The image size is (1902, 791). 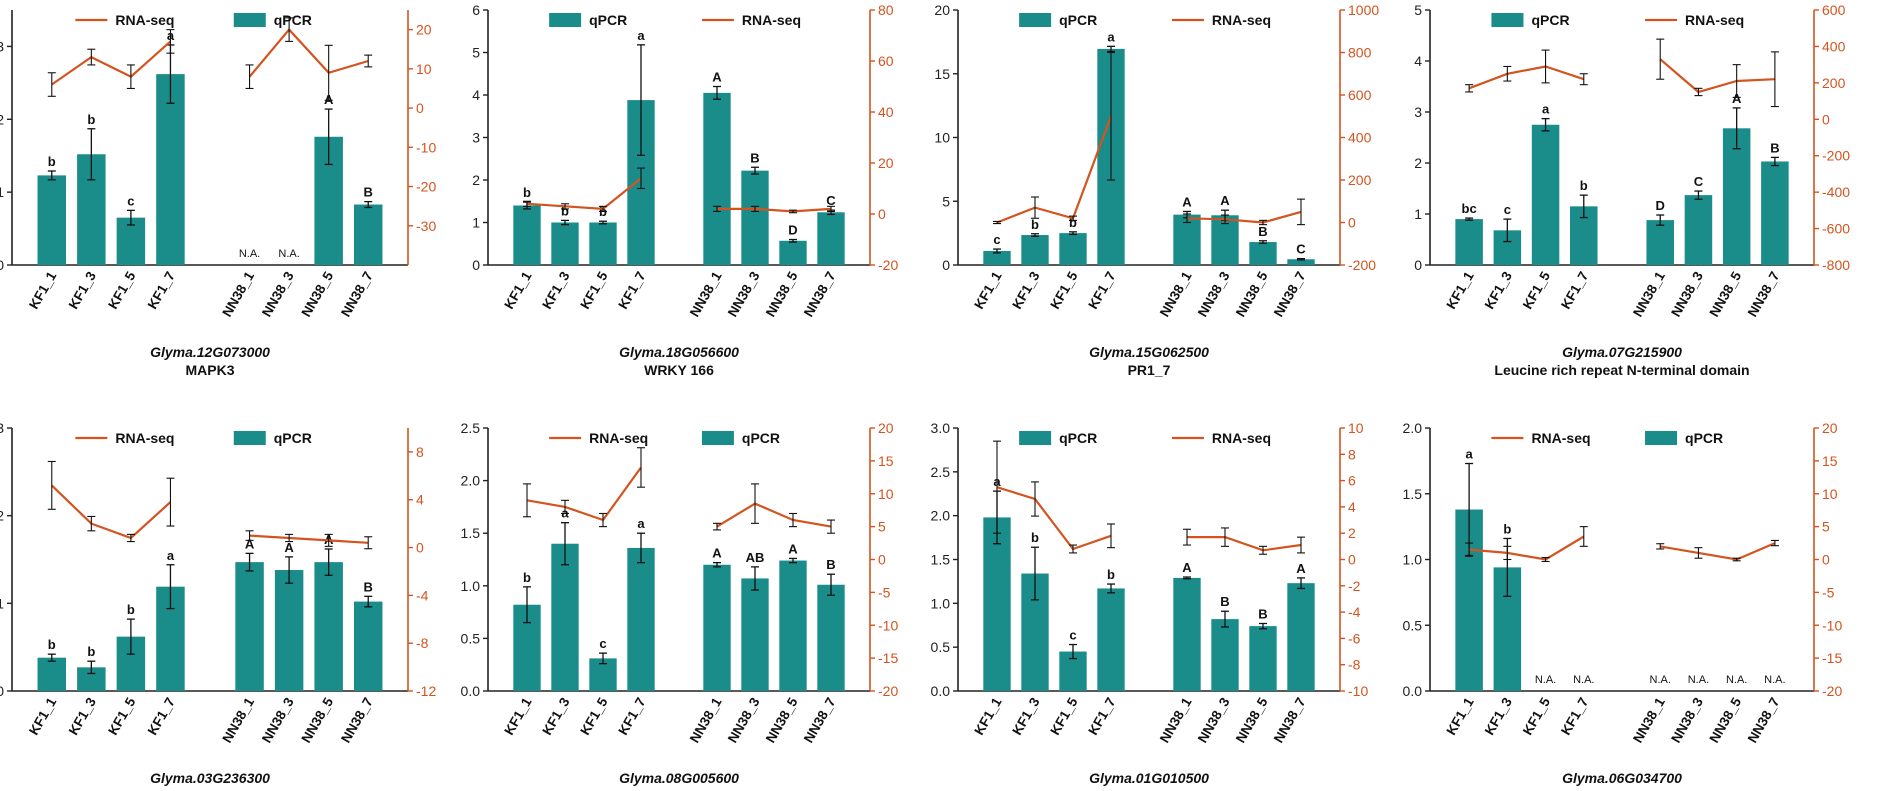 I want to click on gene-id: Glyma.01G010500, so click(x=1149, y=778).